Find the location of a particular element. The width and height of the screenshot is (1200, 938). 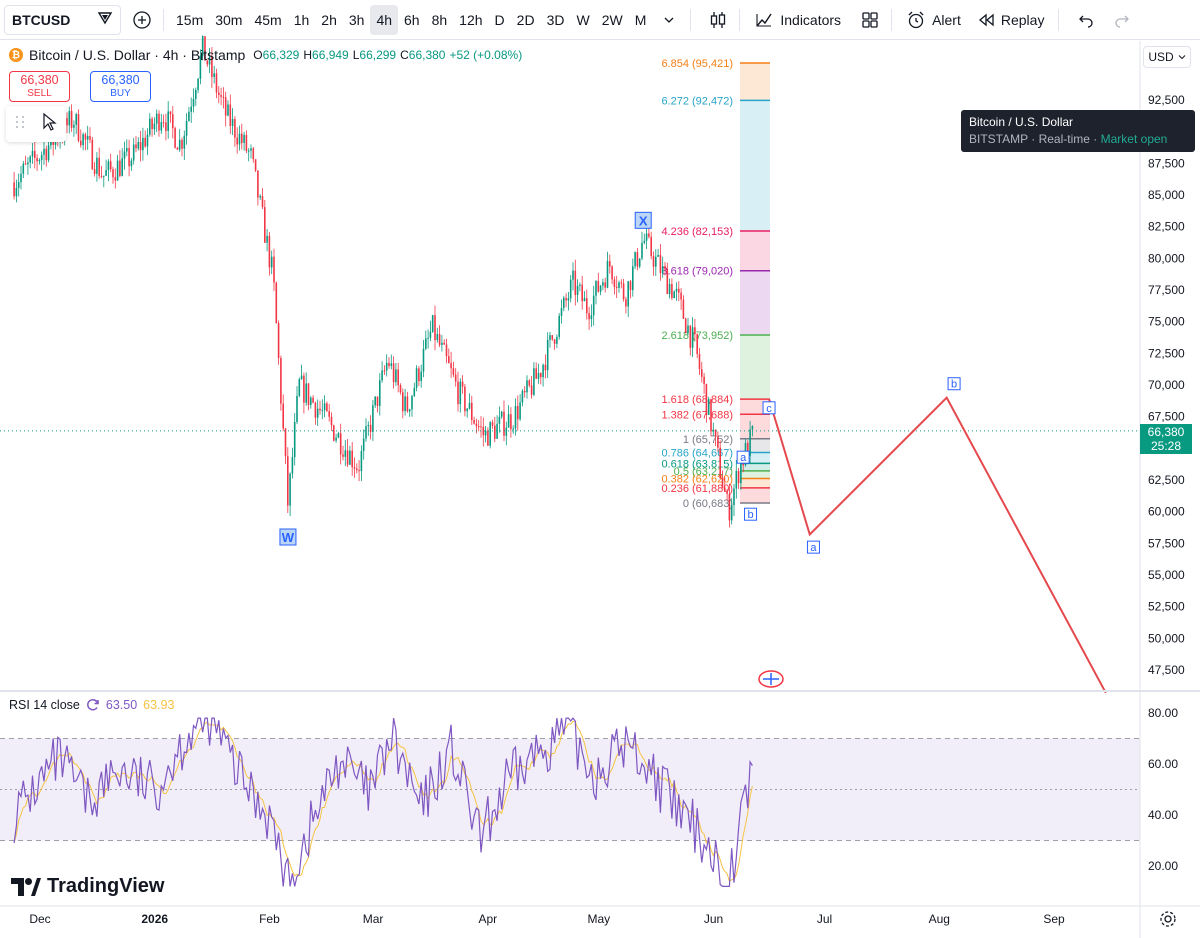

timeframe-m: M is located at coordinates (640, 19).